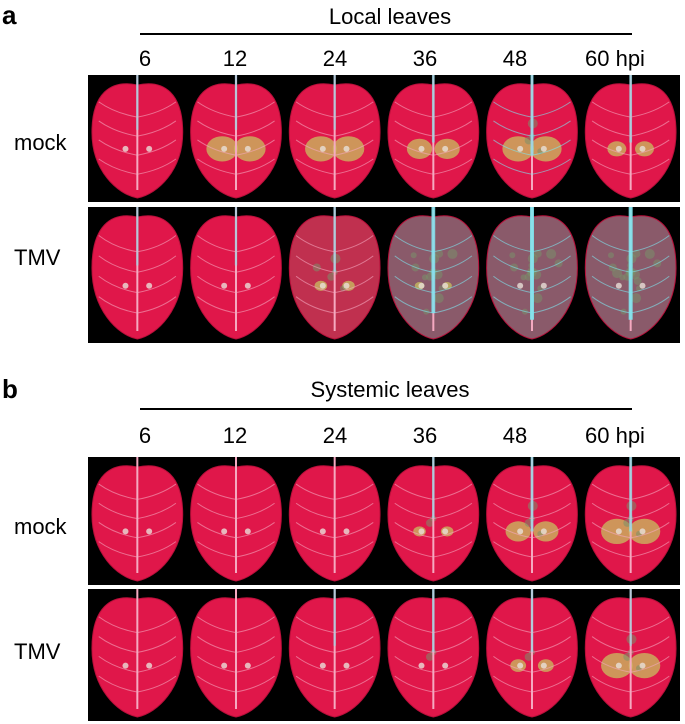 This screenshot has height=724, width=685. What do you see at coordinates (145, 435) in the screenshot?
I see `panel-b-time-6: 6` at bounding box center [145, 435].